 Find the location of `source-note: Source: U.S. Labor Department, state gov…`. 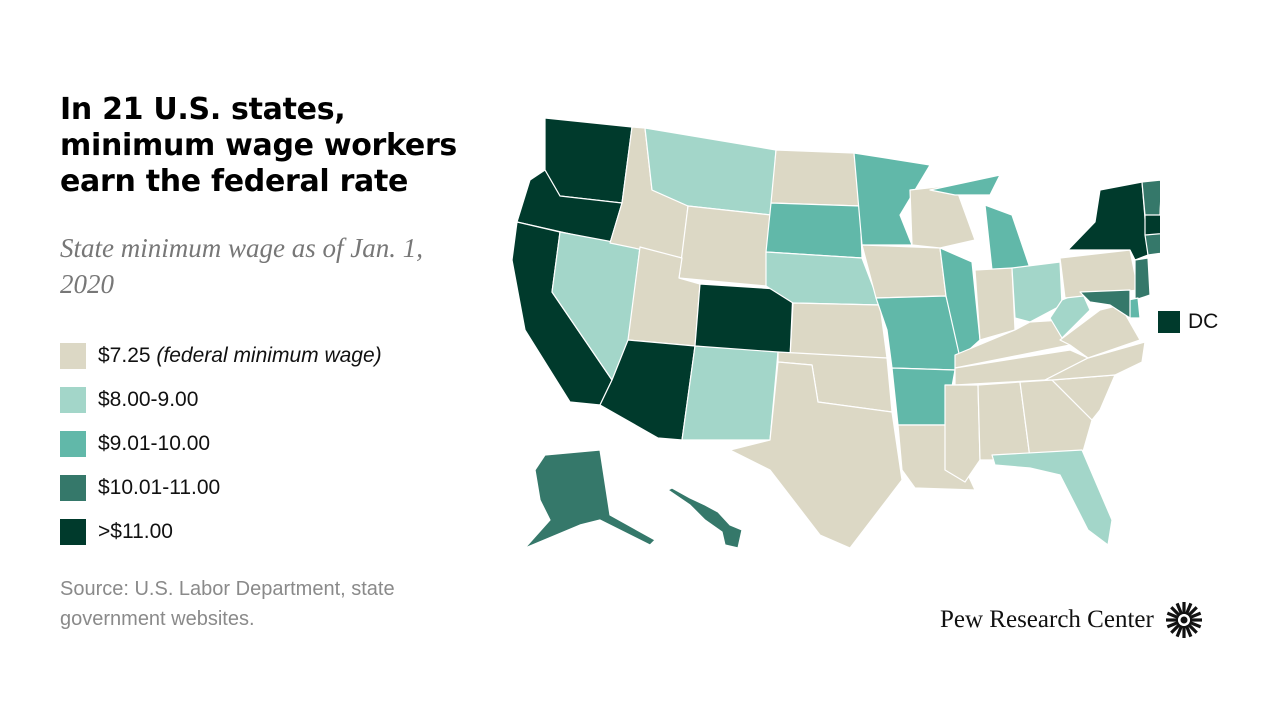

source-note: Source: U.S. Labor Department, state gov… is located at coordinates (227, 604).